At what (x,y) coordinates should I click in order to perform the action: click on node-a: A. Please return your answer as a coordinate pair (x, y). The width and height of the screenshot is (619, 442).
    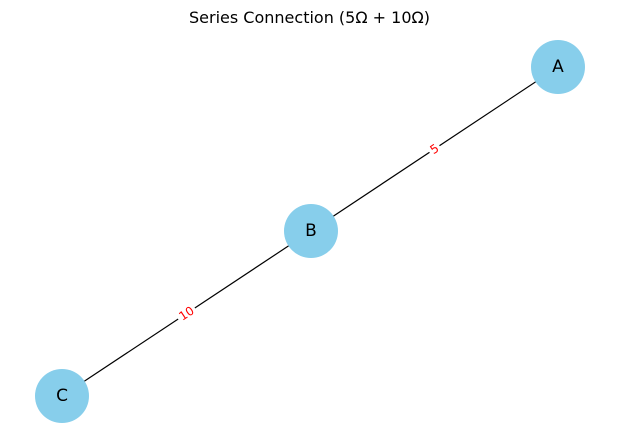
    Looking at the image, I should click on (558, 67).